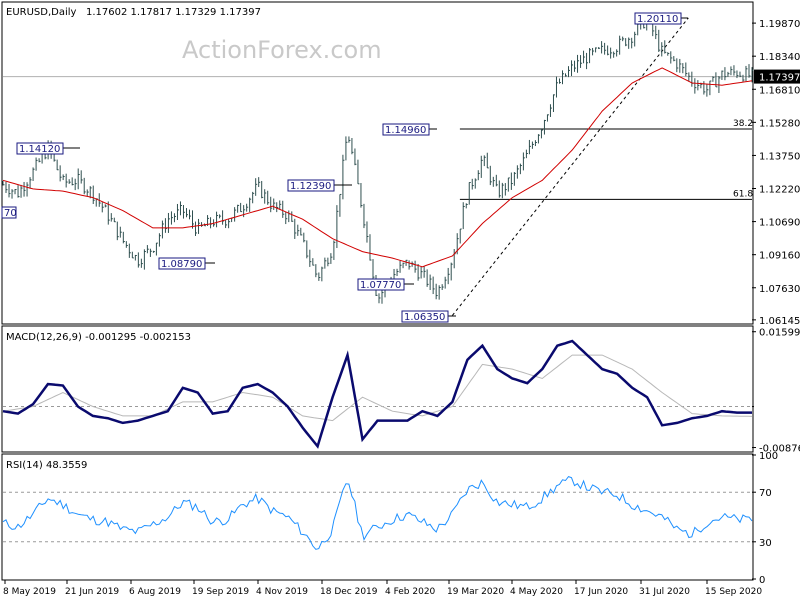 The width and height of the screenshot is (800, 604). I want to click on ohlc-values: 1.17602 1.17817 1.17329 1.17397, so click(173, 12).